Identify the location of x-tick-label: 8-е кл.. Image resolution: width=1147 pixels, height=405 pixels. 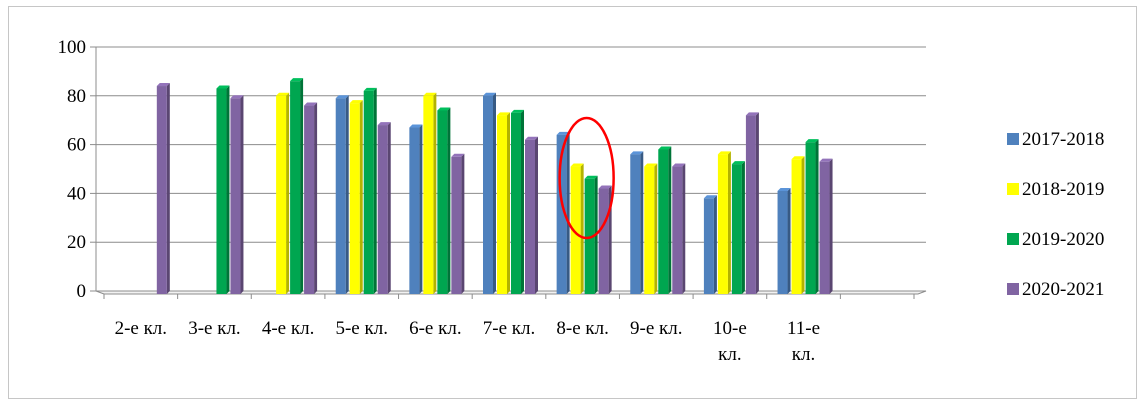
(582, 328).